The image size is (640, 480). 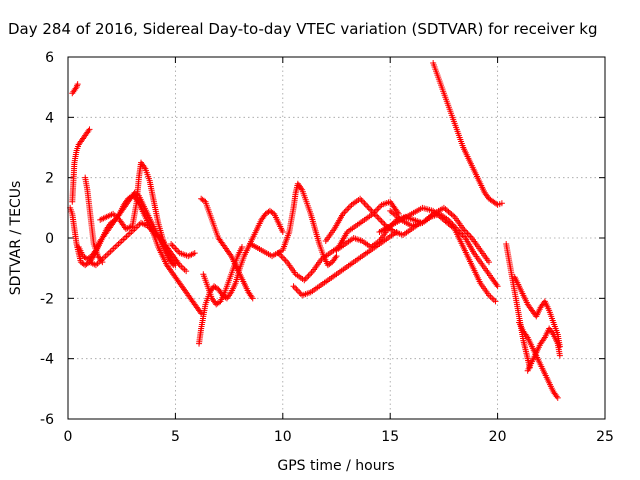 What do you see at coordinates (47, 360) in the screenshot?
I see `y-tick-label: -4` at bounding box center [47, 360].